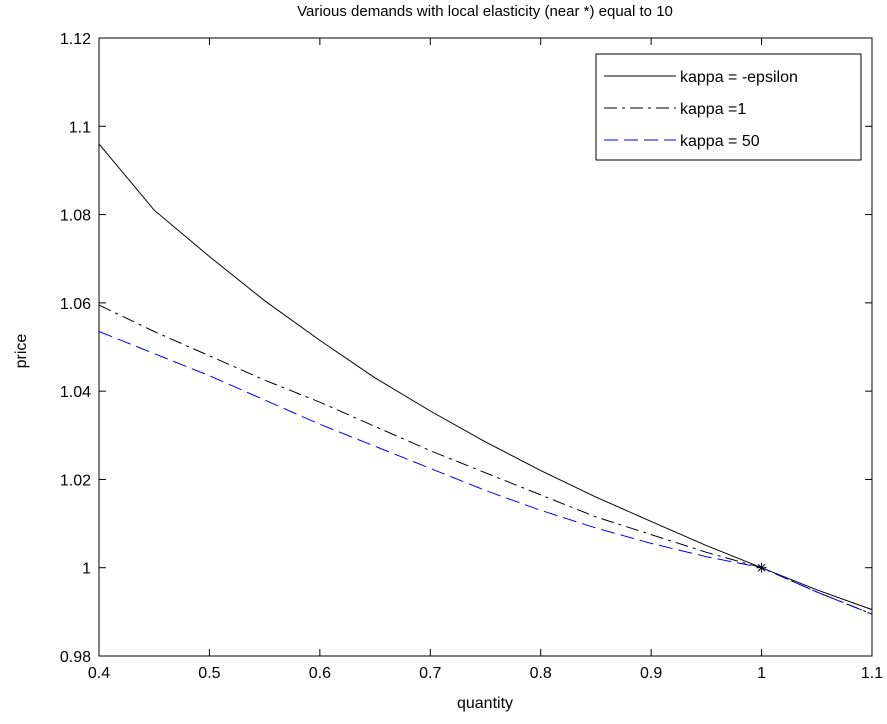 The height and width of the screenshot is (724, 887). I want to click on x-tick-label-4: 0.8, so click(541, 673).